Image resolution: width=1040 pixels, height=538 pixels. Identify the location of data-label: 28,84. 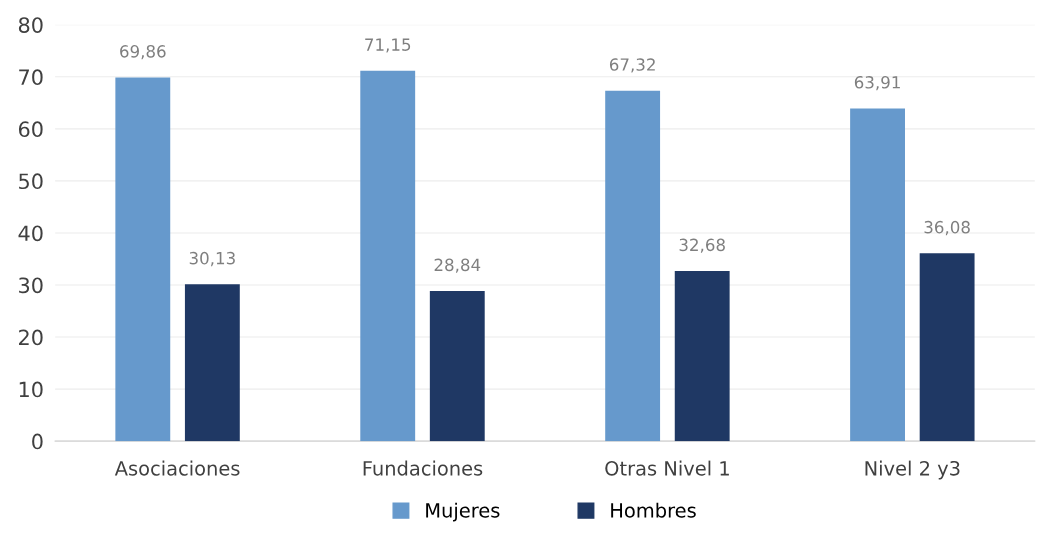
(457, 265).